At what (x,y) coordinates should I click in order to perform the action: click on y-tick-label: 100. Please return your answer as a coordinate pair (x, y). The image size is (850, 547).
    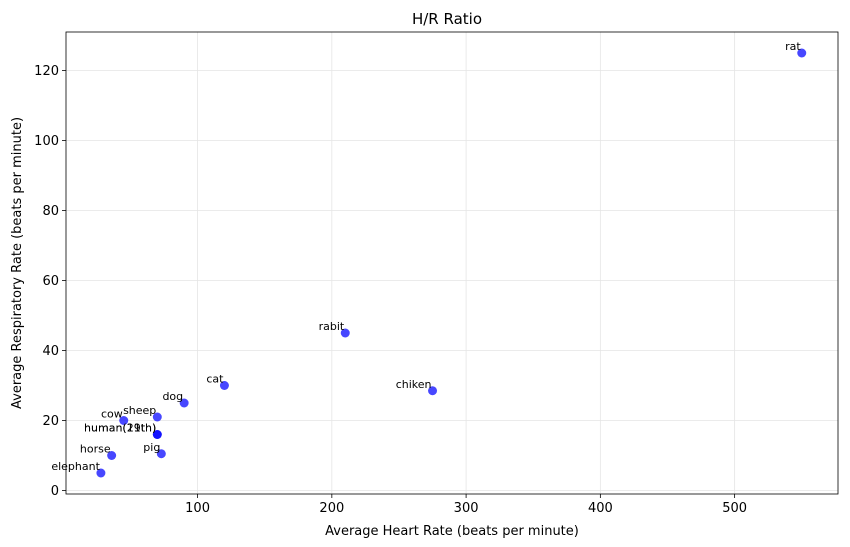
    Looking at the image, I should click on (46, 141).